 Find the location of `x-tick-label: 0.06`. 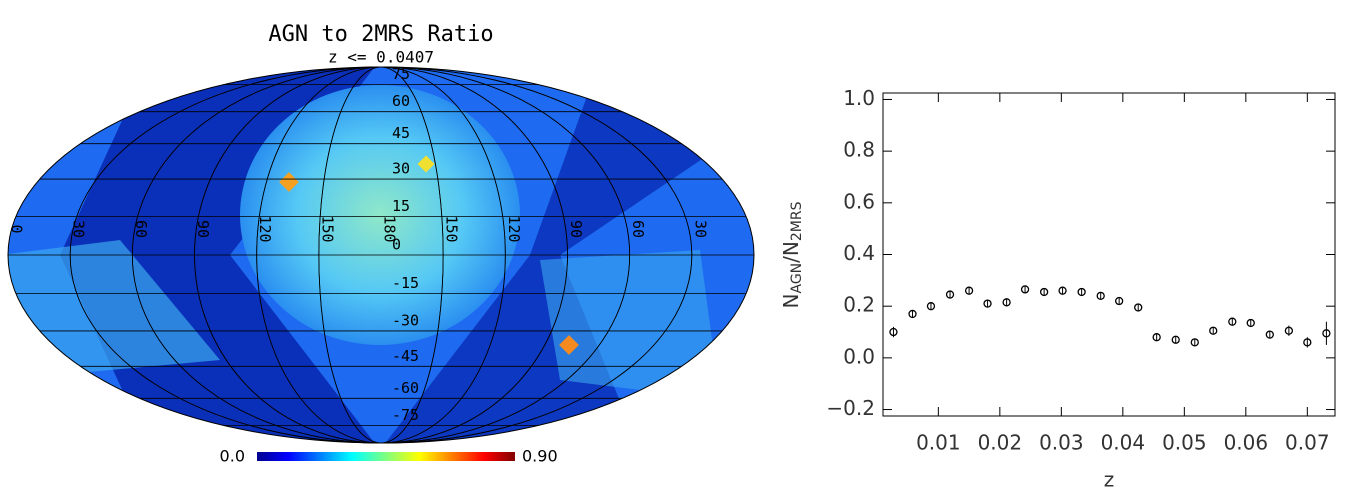

x-tick-label: 0.06 is located at coordinates (1246, 443).